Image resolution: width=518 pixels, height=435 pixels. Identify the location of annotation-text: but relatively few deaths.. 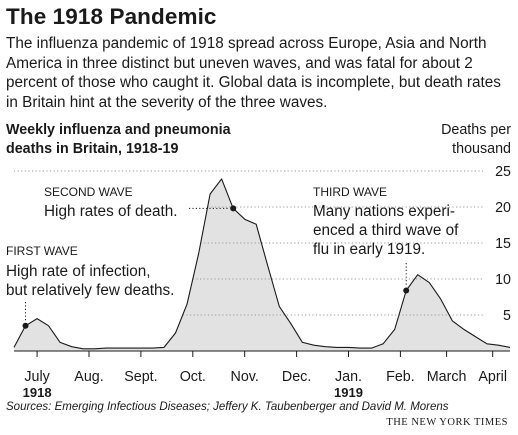
(90, 290).